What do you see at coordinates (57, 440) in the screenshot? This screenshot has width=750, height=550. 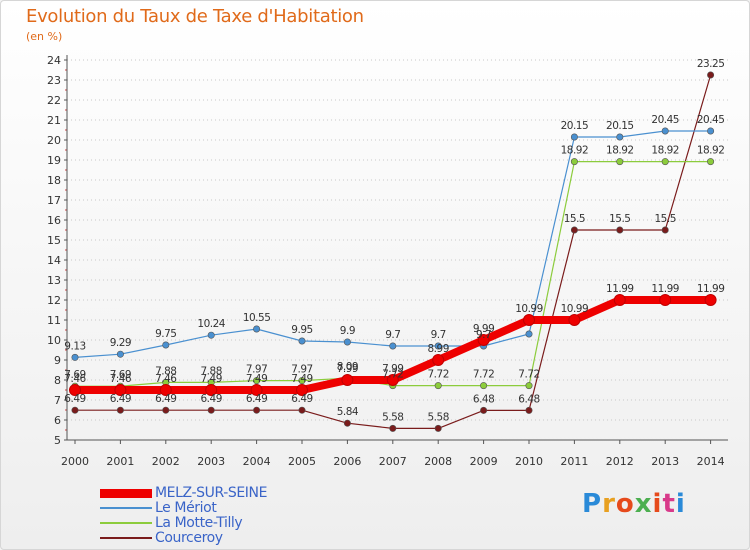 I see `y-tick-label: 5` at bounding box center [57, 440].